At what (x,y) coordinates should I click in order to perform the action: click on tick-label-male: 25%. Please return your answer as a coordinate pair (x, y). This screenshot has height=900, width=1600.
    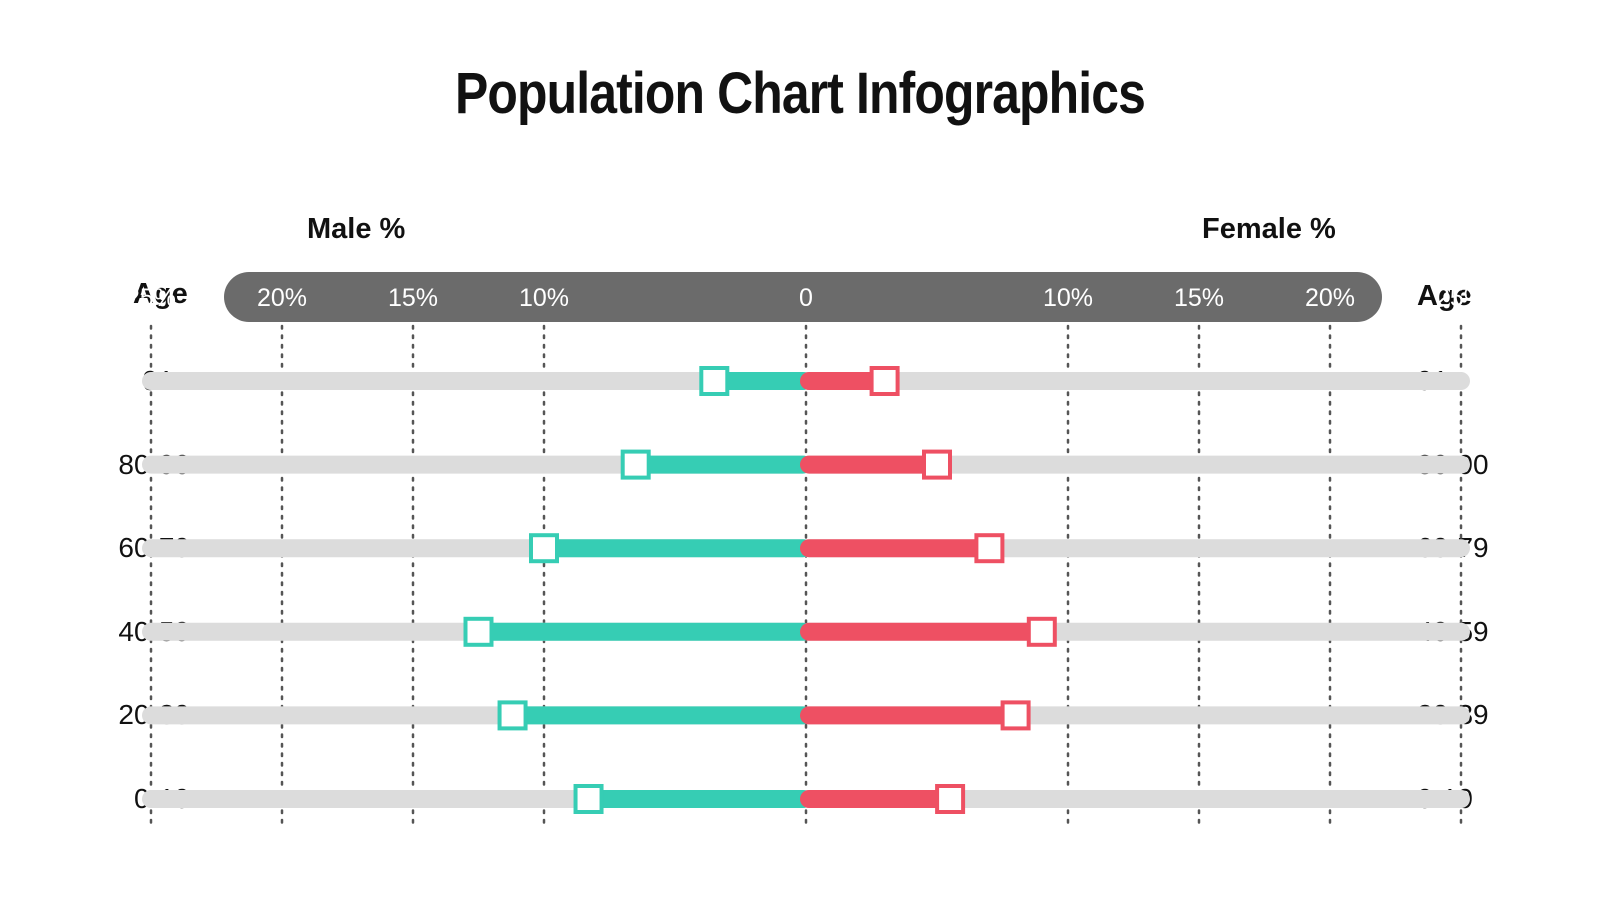
    Looking at the image, I should click on (151, 298).